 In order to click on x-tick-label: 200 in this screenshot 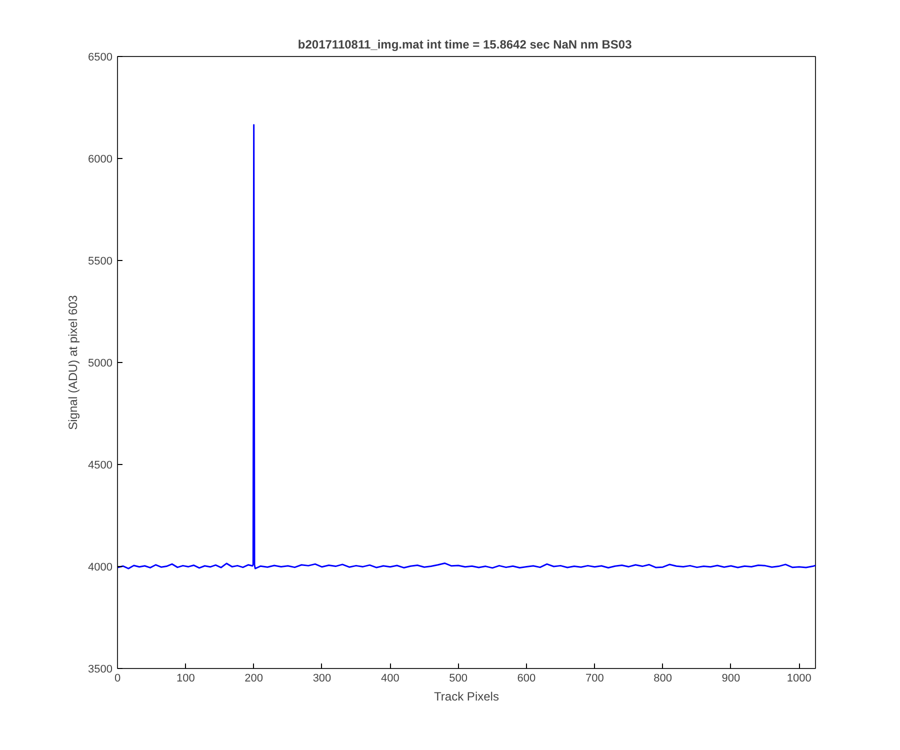, I will do `click(254, 678)`.